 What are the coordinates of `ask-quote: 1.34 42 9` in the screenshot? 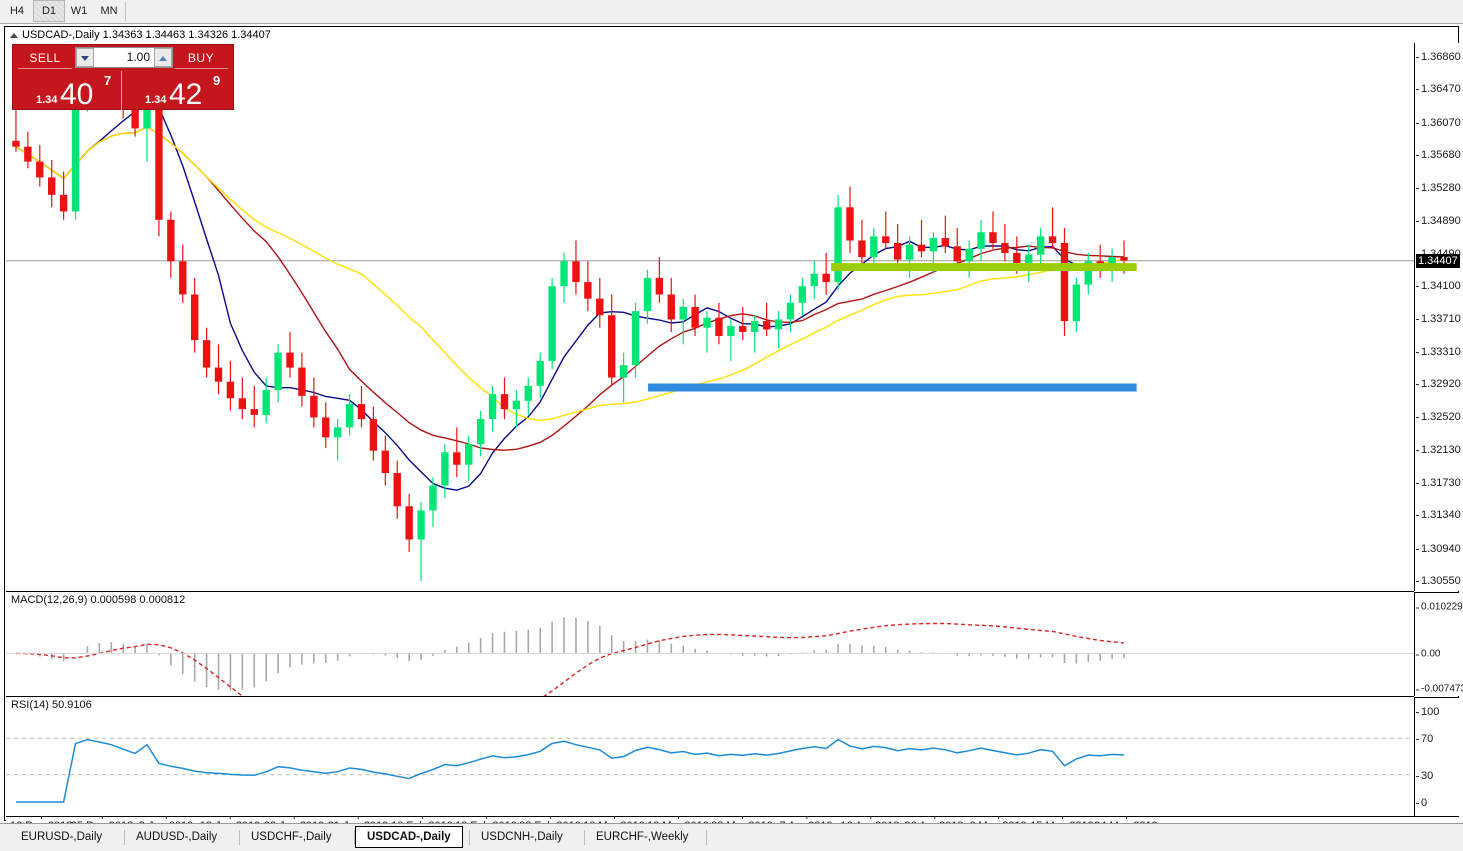 It's located at (178, 91).